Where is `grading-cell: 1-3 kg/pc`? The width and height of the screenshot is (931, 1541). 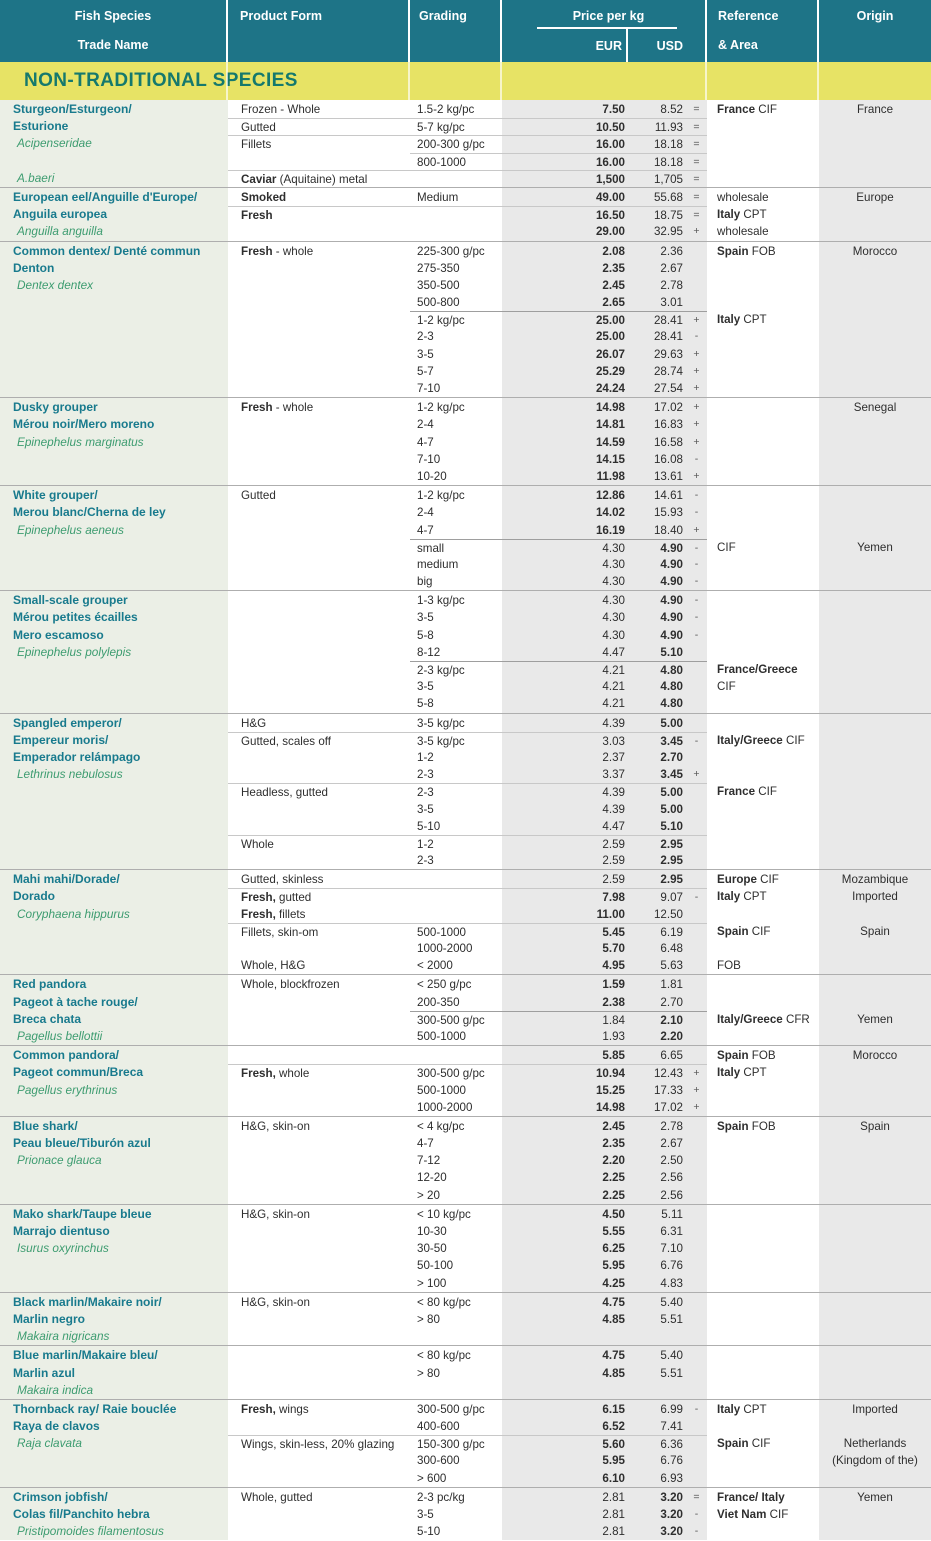 grading-cell: 1-3 kg/pc is located at coordinates (441, 601).